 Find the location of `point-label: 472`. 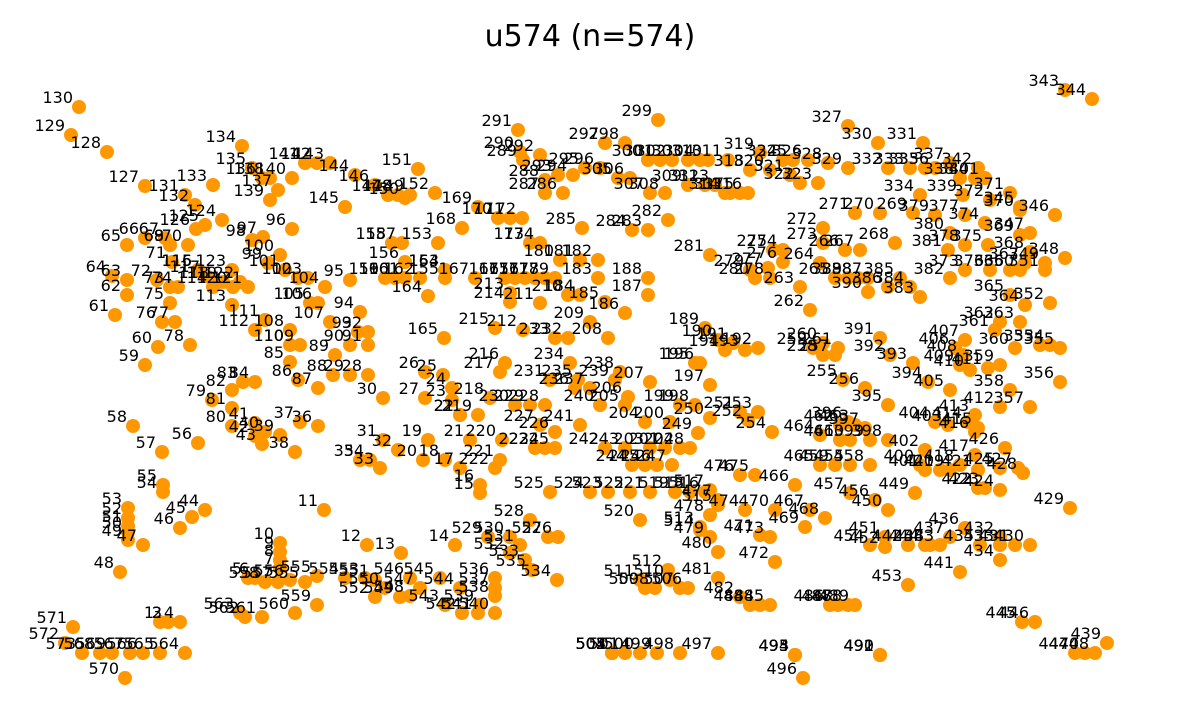

point-label: 472 is located at coordinates (753, 552).